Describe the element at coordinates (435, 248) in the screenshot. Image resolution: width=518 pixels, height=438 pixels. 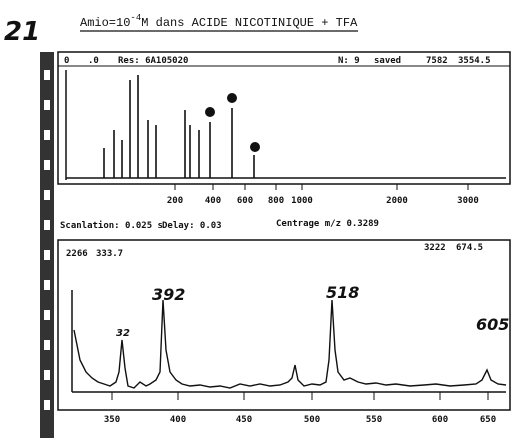
I see `header-text: 3222` at that location.